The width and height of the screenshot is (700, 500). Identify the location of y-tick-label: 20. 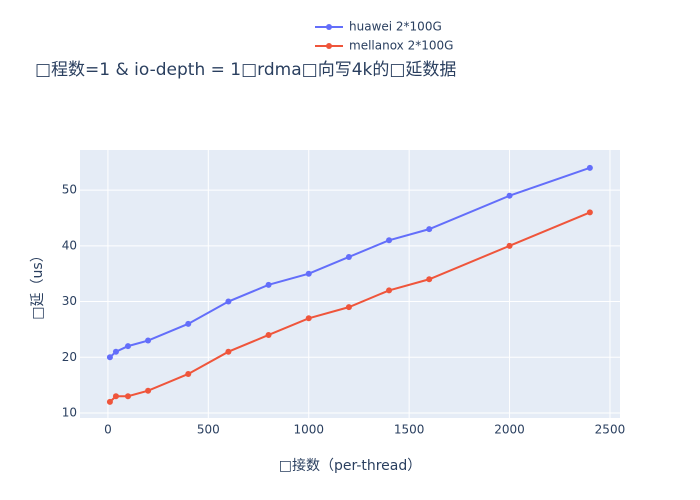
(69, 357).